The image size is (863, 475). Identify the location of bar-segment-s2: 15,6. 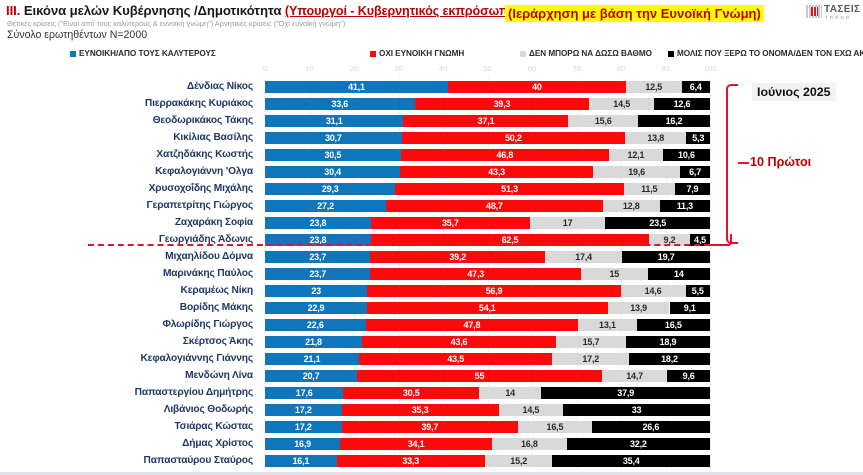
(603, 120).